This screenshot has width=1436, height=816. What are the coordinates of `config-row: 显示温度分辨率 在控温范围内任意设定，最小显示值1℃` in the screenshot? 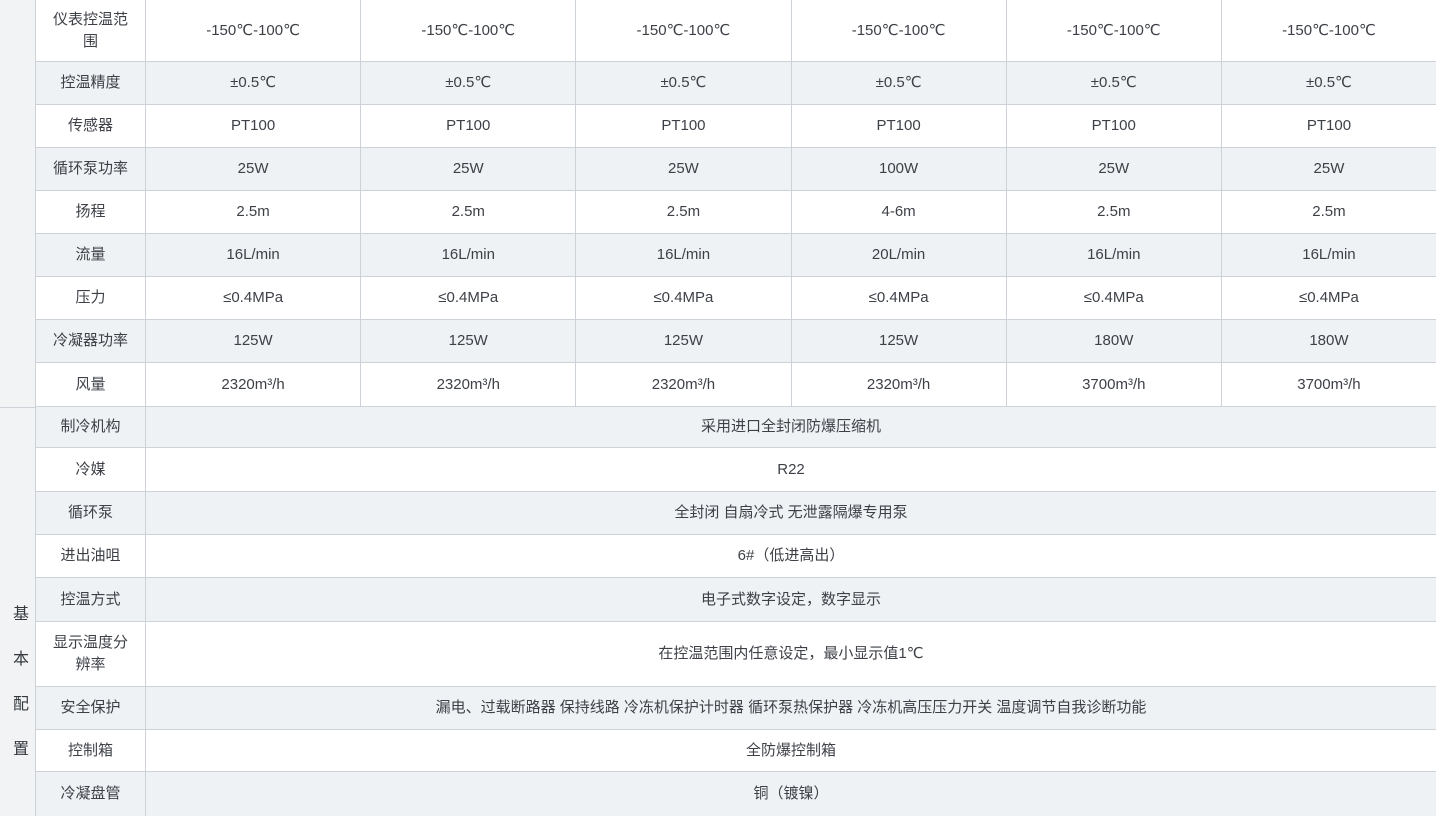 It's located at (736, 654).